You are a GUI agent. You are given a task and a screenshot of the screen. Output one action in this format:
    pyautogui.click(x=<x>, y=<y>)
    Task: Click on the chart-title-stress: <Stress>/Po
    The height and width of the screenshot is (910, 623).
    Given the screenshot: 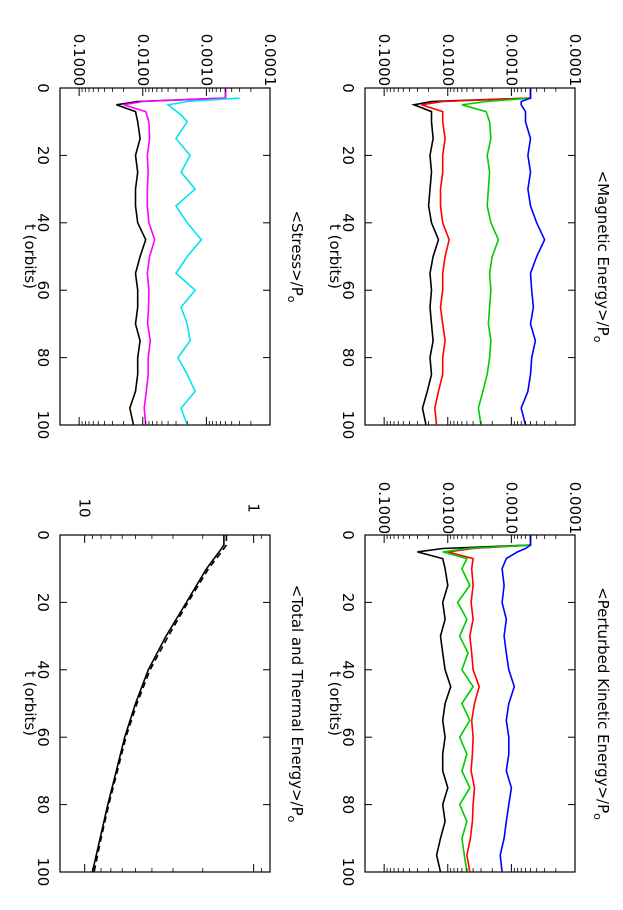 What is the action you would take?
    pyautogui.click(x=295, y=256)
    